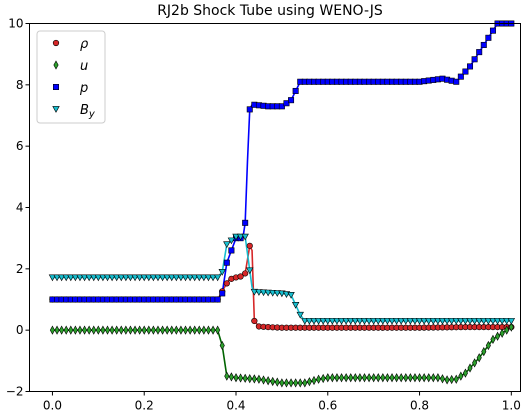 This screenshot has height=413, width=527. I want to click on legend-entry: p, so click(70, 88).